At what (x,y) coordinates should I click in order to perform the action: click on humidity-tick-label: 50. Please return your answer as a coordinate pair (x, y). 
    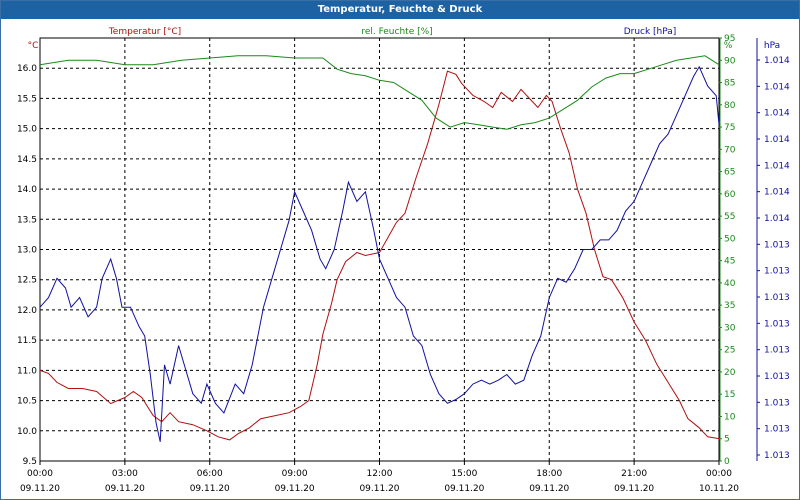
    Looking at the image, I should click on (730, 239).